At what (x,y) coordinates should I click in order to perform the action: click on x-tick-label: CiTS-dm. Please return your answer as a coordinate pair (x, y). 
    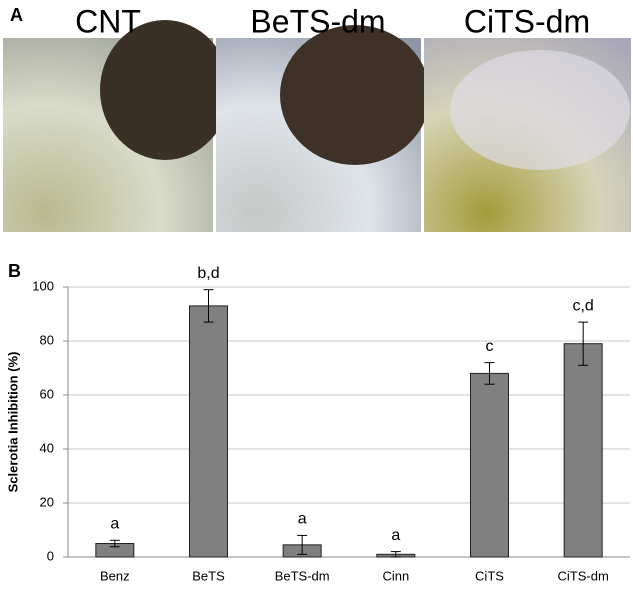
    Looking at the image, I should click on (583, 575).